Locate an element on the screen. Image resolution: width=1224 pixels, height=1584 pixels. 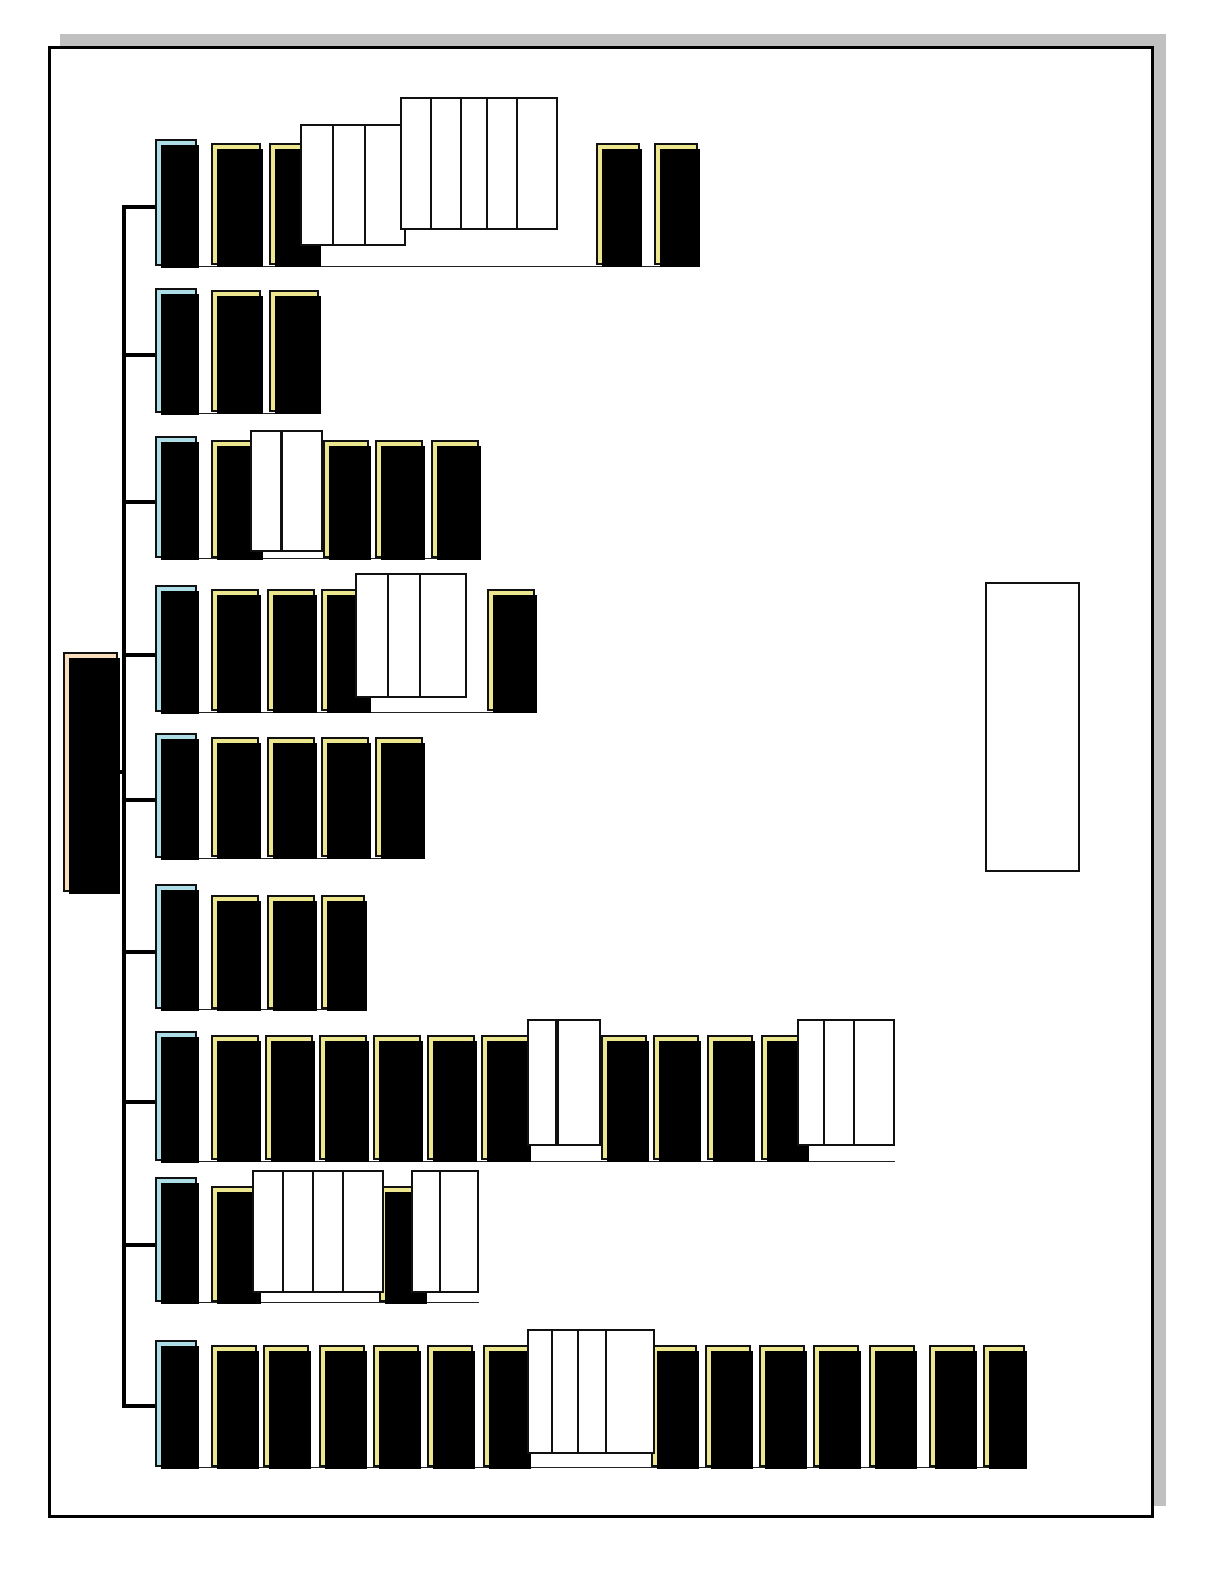
tree-spine is located at coordinates (124, 804).